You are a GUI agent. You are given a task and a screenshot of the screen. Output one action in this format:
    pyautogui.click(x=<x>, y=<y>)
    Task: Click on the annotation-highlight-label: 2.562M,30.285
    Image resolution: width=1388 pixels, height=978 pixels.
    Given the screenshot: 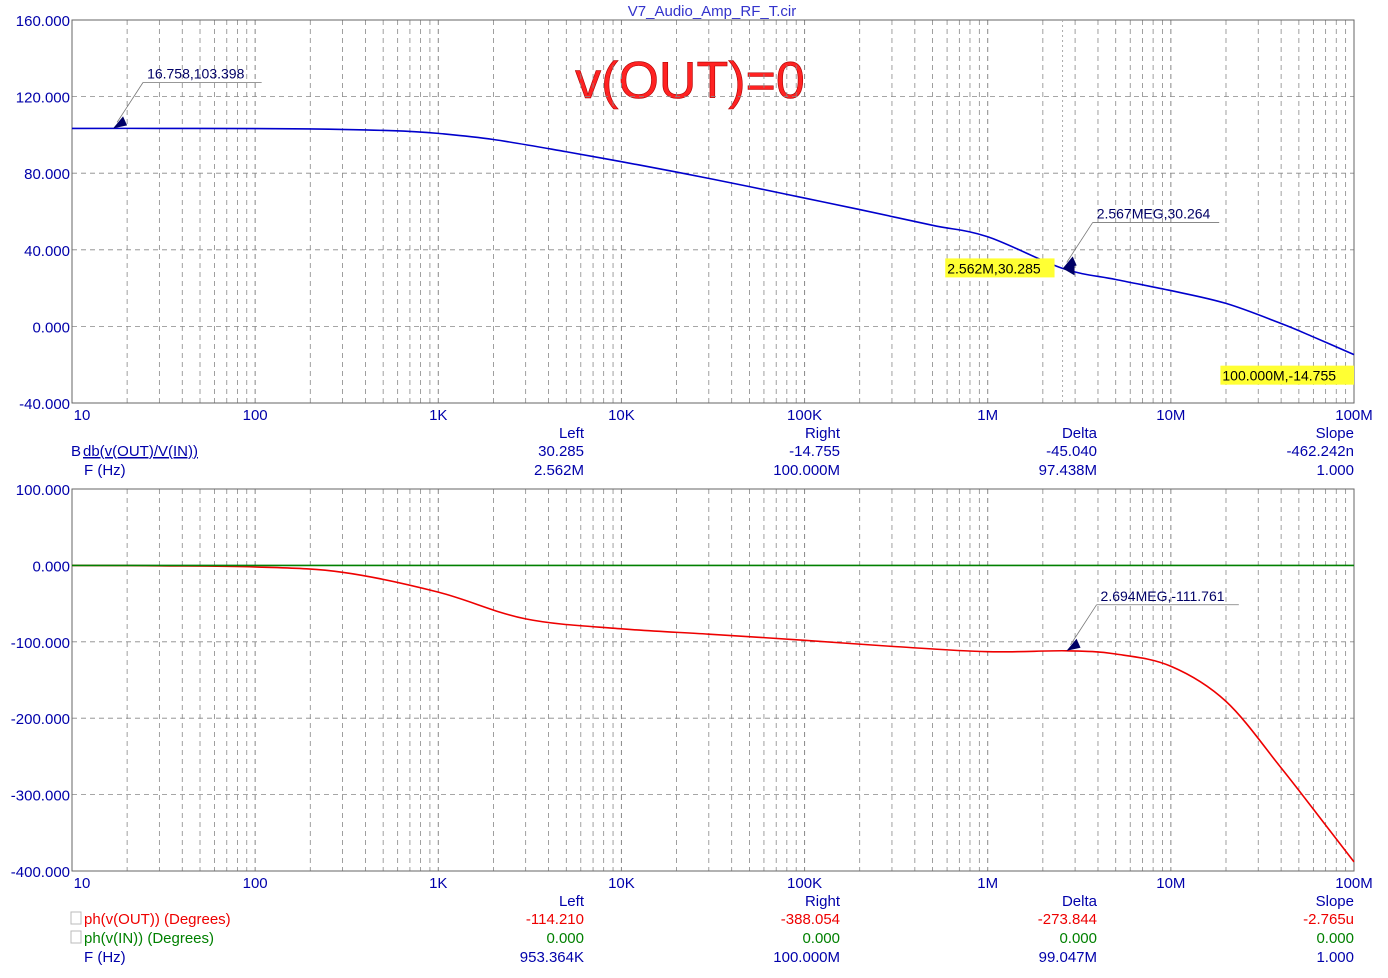 What is the action you would take?
    pyautogui.click(x=994, y=268)
    